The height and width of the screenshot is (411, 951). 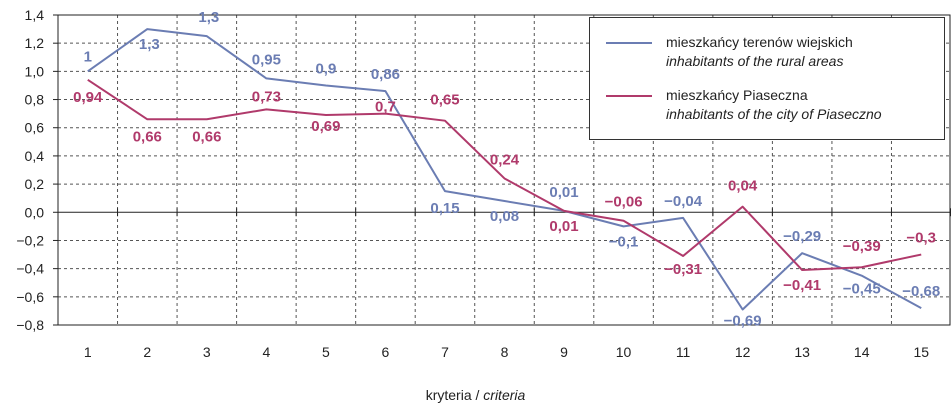 What do you see at coordinates (266, 352) in the screenshot?
I see `x-tick-label: 4` at bounding box center [266, 352].